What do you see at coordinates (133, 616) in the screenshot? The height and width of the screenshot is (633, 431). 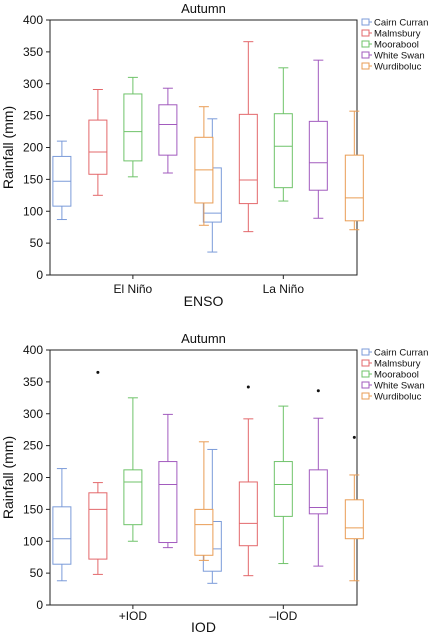 I see `x-tick-label: +IOD` at bounding box center [133, 616].